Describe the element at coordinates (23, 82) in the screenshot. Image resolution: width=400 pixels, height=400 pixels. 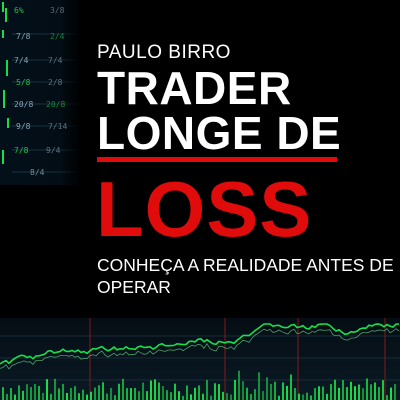
I see `ticker-value: 5/8` at that location.